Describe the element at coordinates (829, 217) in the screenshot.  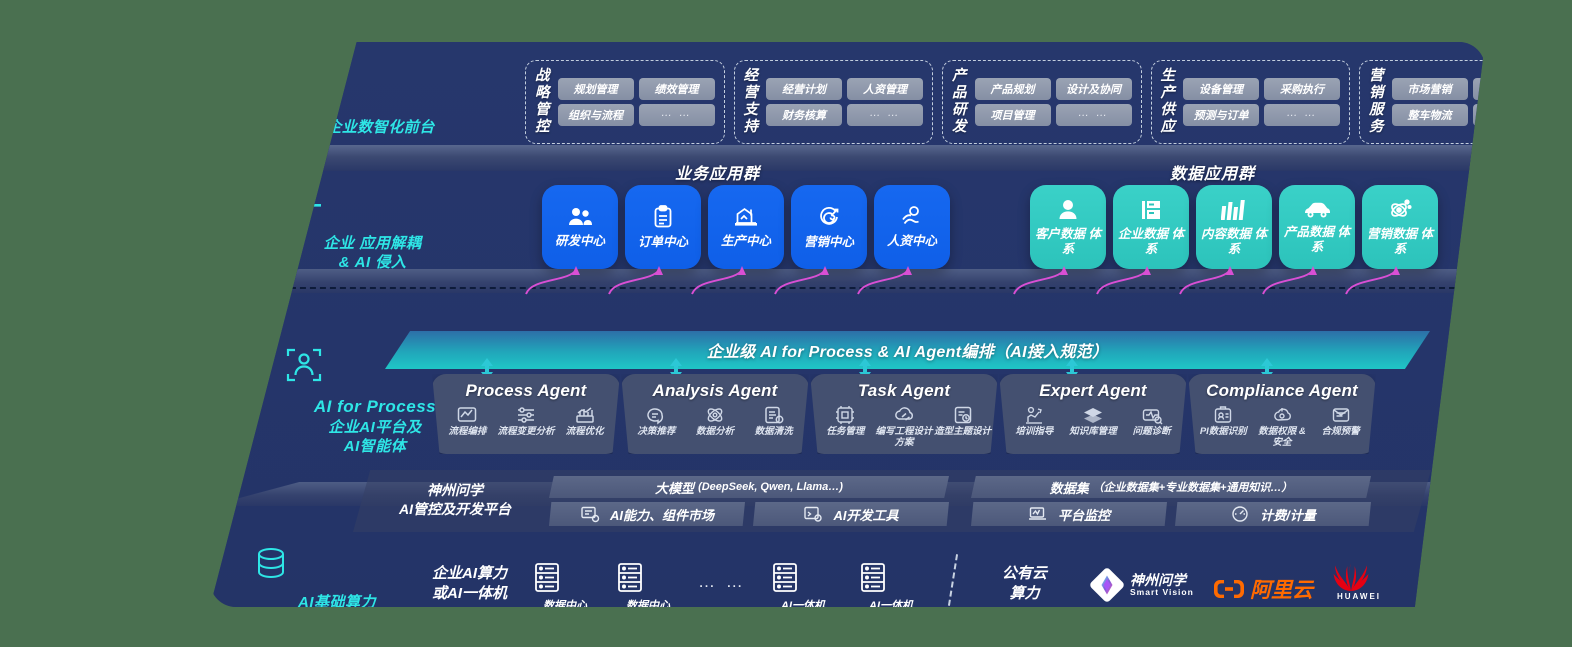
I see `target-icon` at that location.